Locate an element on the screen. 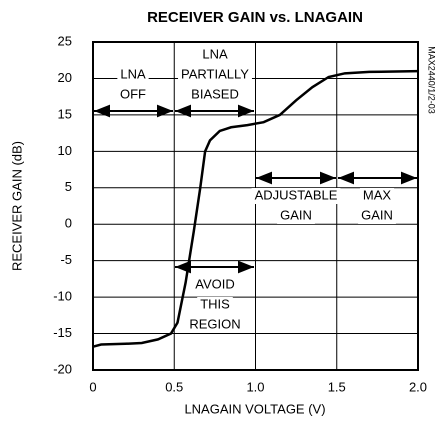  x-tick-label: 1.0 is located at coordinates (255, 386).